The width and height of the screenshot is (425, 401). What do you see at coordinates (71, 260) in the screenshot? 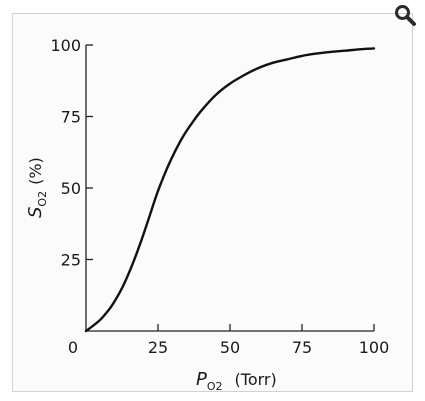
I see `y-tick-label: 25` at bounding box center [71, 260].